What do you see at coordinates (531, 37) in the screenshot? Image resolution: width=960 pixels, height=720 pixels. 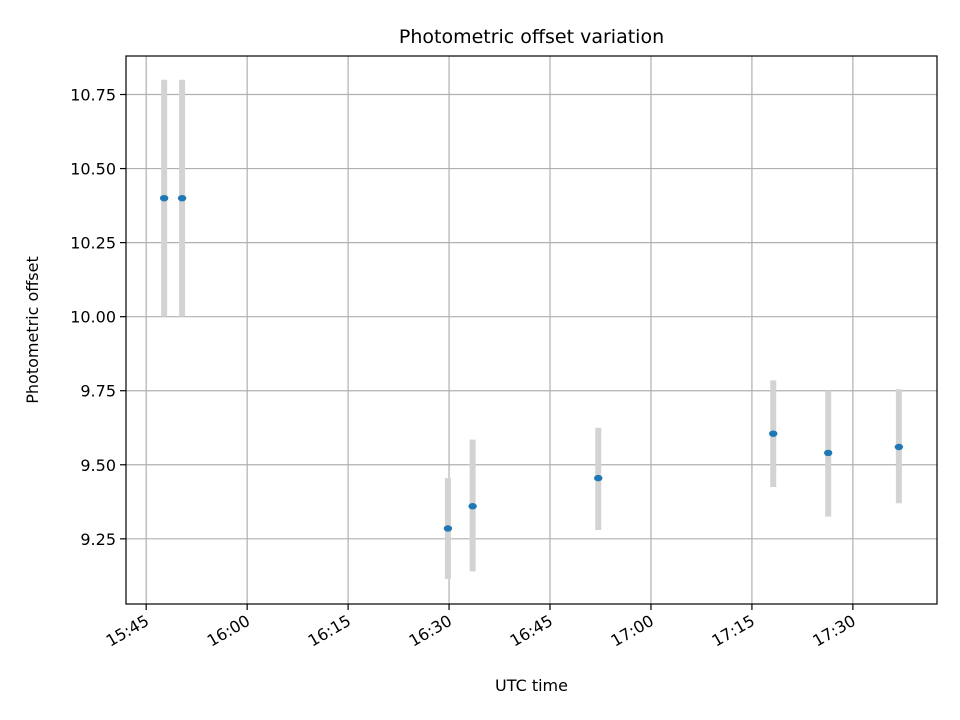 I see `chart-title: Photometric offset variation` at bounding box center [531, 37].